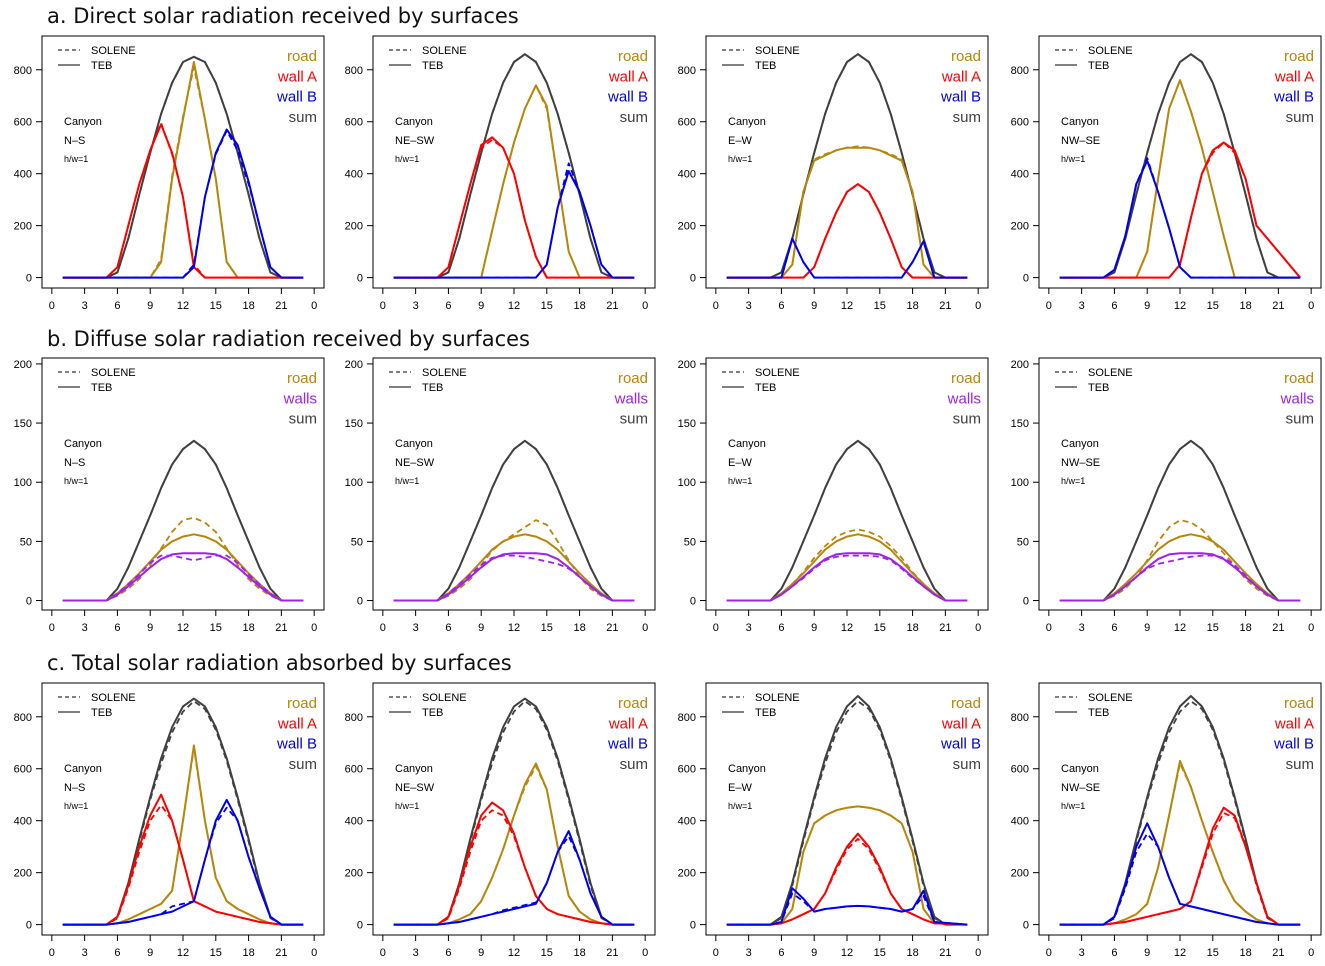 Image resolution: width=1325 pixels, height=966 pixels. What do you see at coordinates (1299, 703) in the screenshot?
I see `legend-road-total-4: road` at bounding box center [1299, 703].